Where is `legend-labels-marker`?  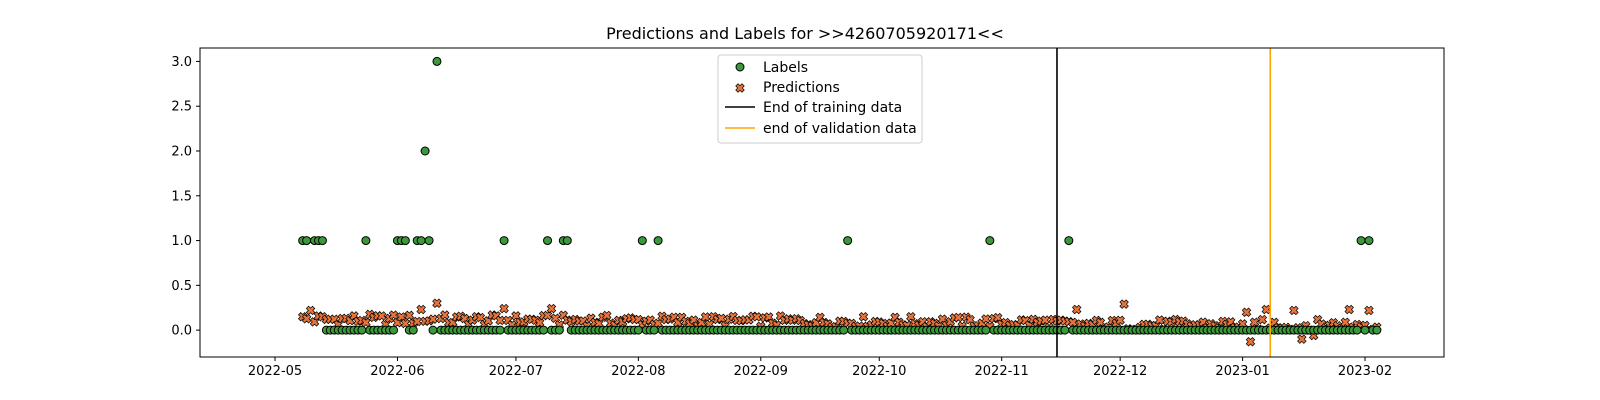
legend-labels-marker is located at coordinates (740, 67).